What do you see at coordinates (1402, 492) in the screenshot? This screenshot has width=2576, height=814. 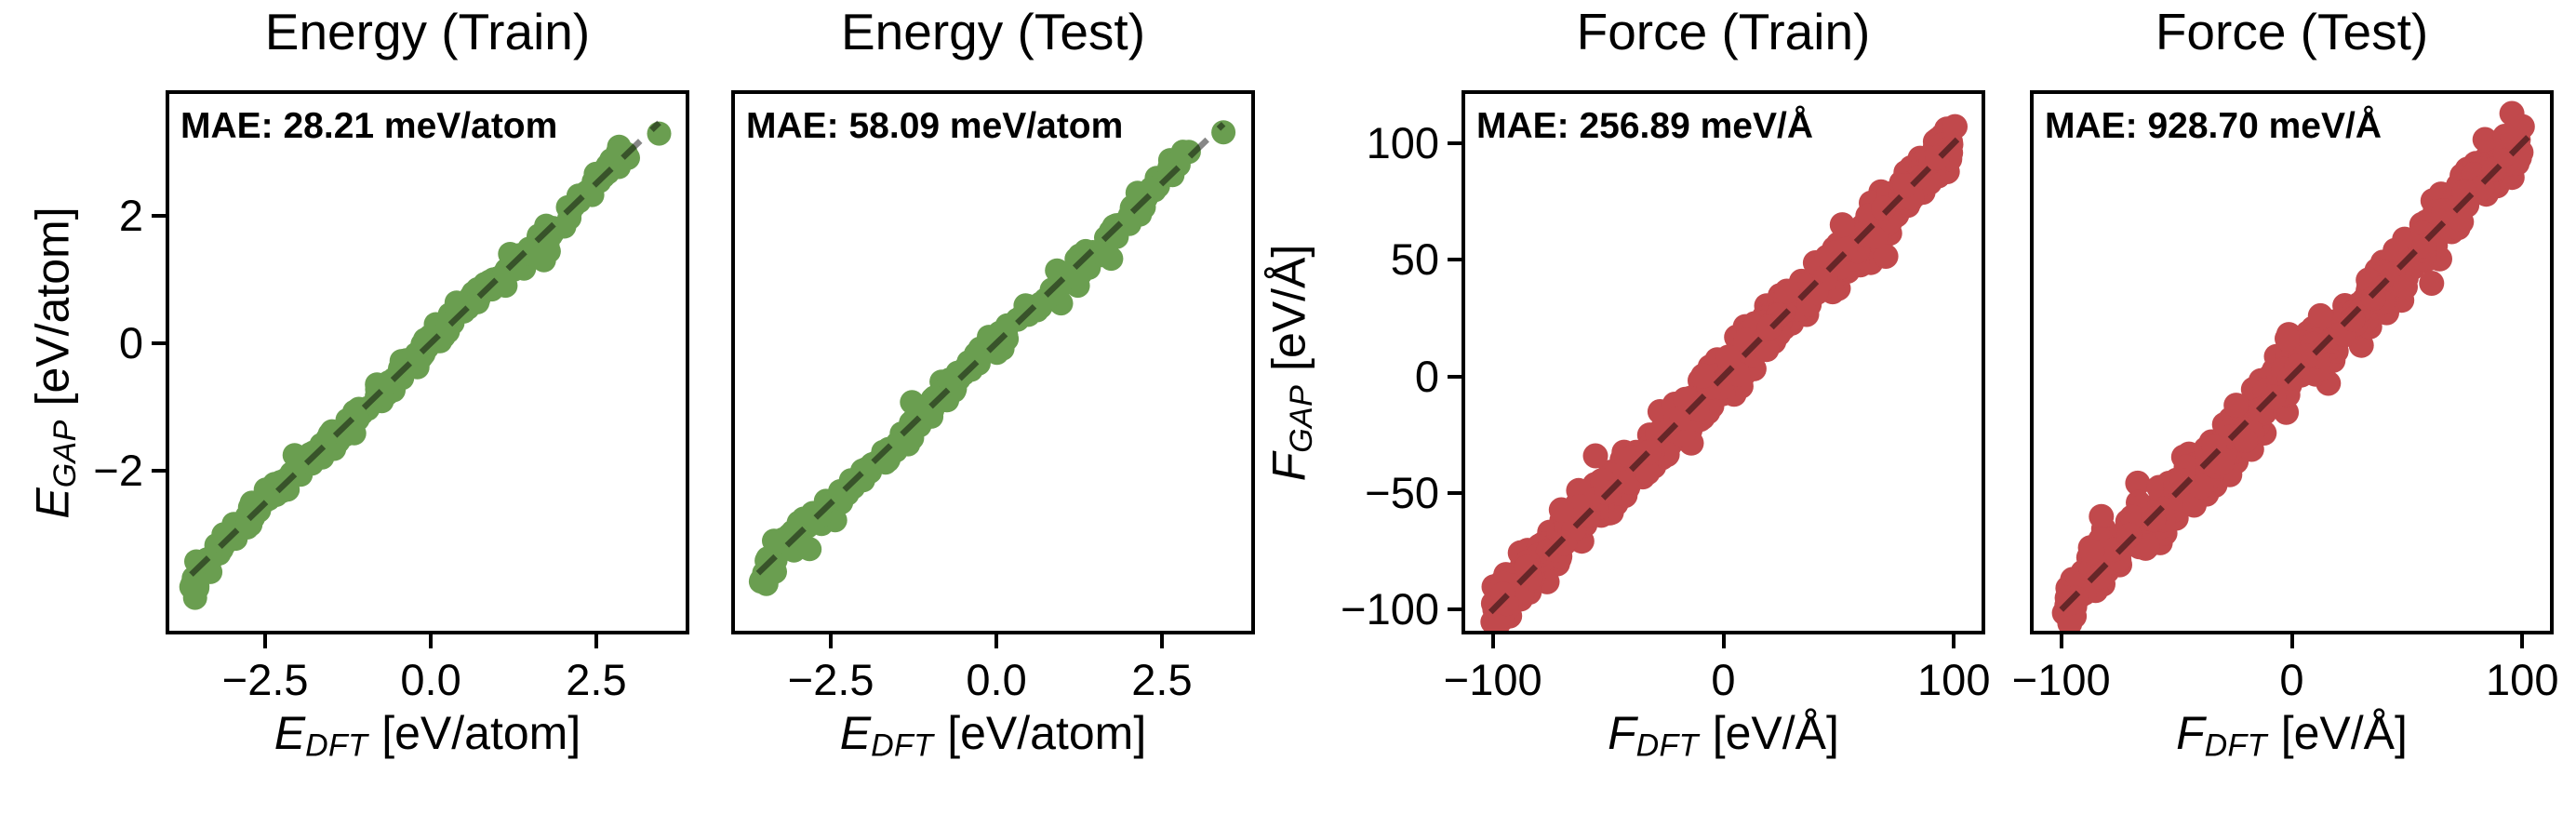 I see `y-tick-label: −50` at bounding box center [1402, 492].